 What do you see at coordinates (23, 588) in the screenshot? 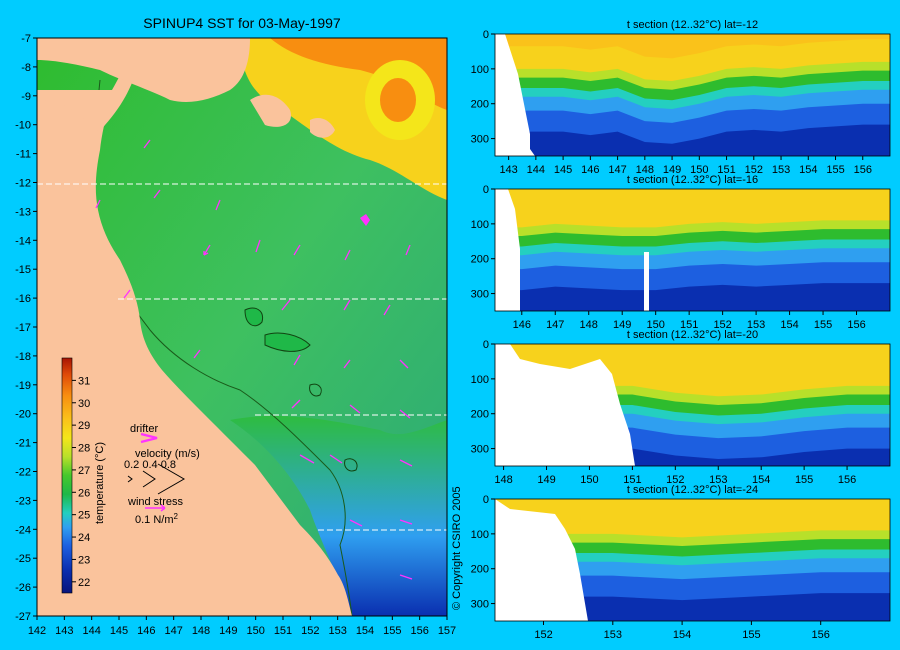
I see `map-y-tick-label: -26` at bounding box center [23, 588].